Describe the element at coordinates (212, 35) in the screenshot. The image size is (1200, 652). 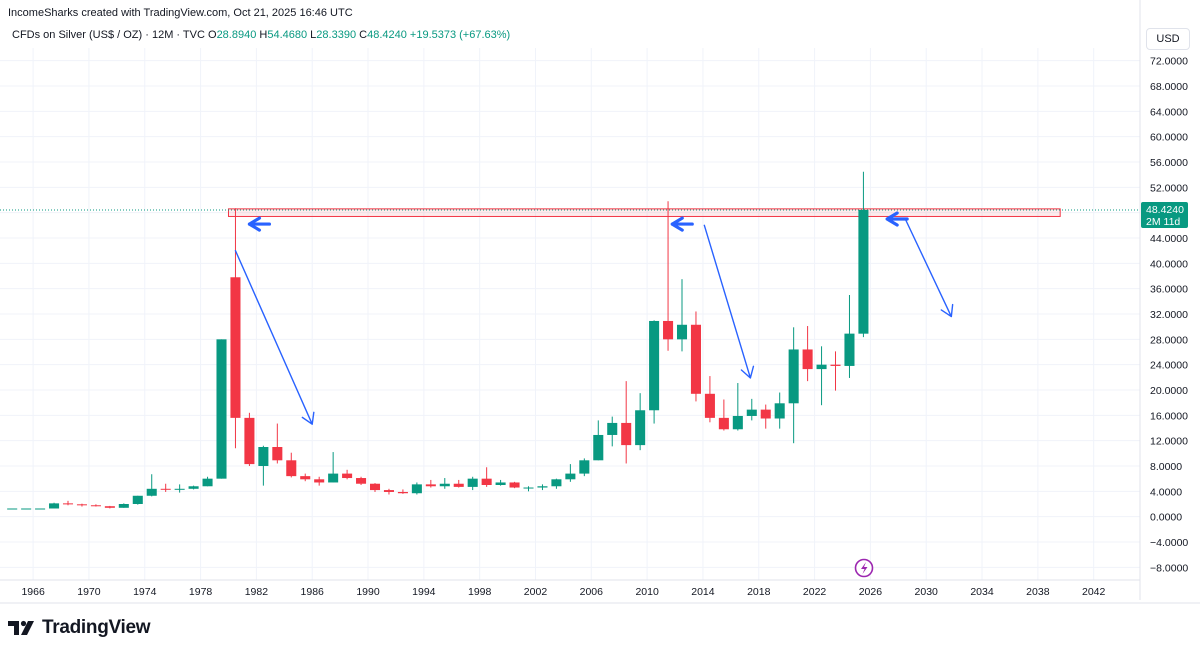
I see `open-label: O` at that location.